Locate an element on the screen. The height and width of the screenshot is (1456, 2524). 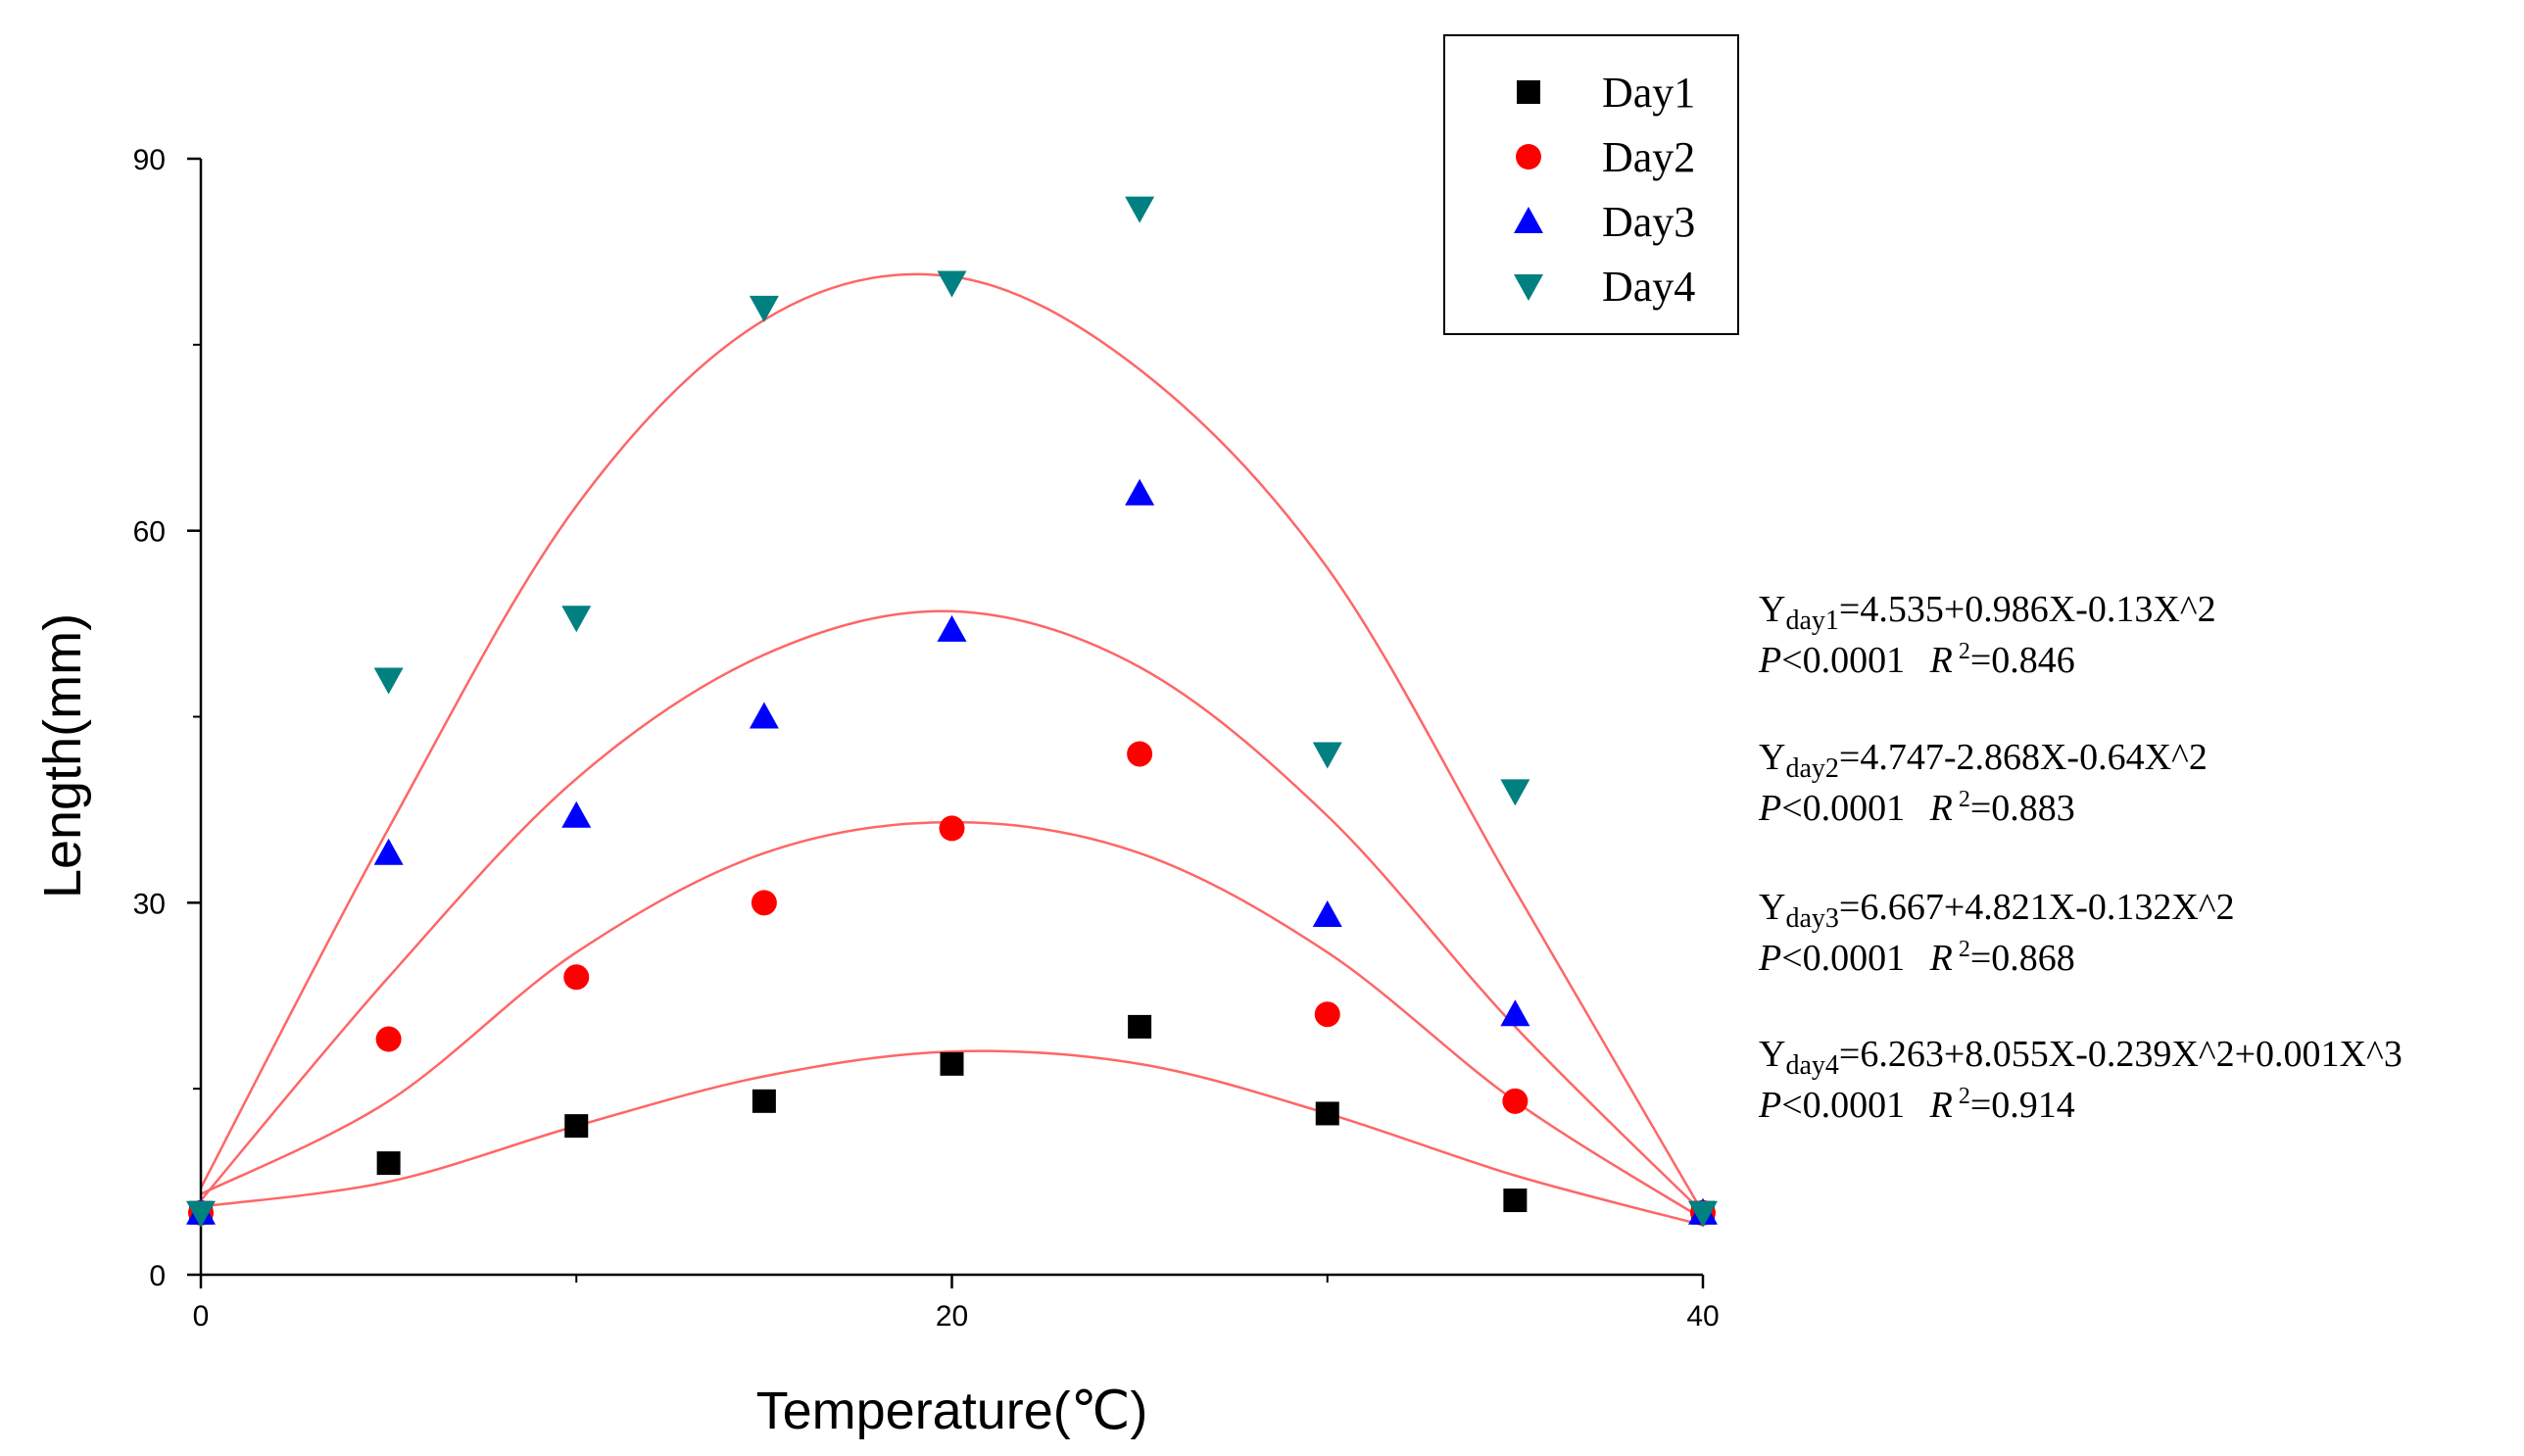
legend-box is located at coordinates (1591, 184).